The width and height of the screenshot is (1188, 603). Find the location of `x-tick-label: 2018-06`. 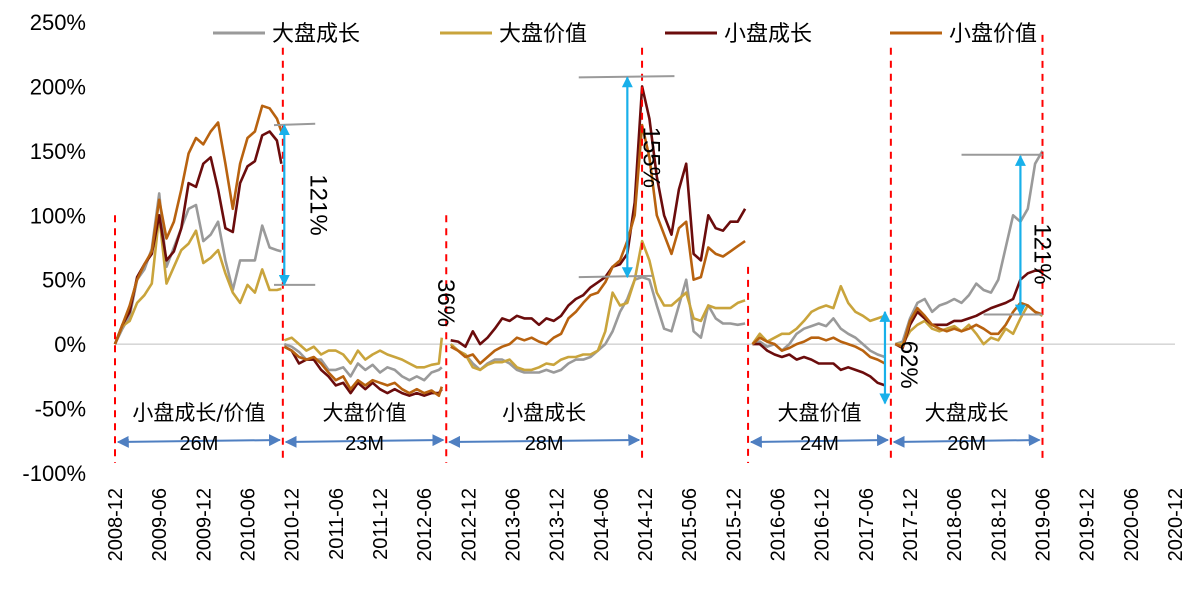

x-tick-label: 2018-06 is located at coordinates (955, 524).